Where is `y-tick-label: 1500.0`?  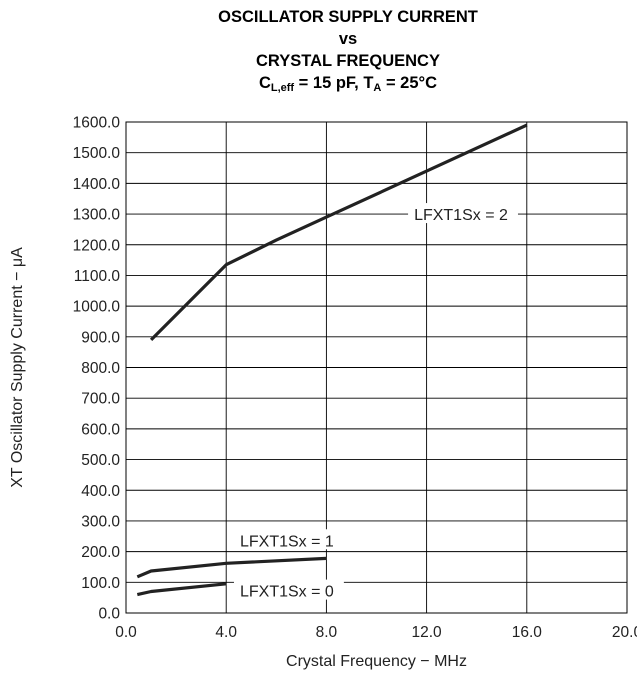
y-tick-label: 1500.0 is located at coordinates (97, 153).